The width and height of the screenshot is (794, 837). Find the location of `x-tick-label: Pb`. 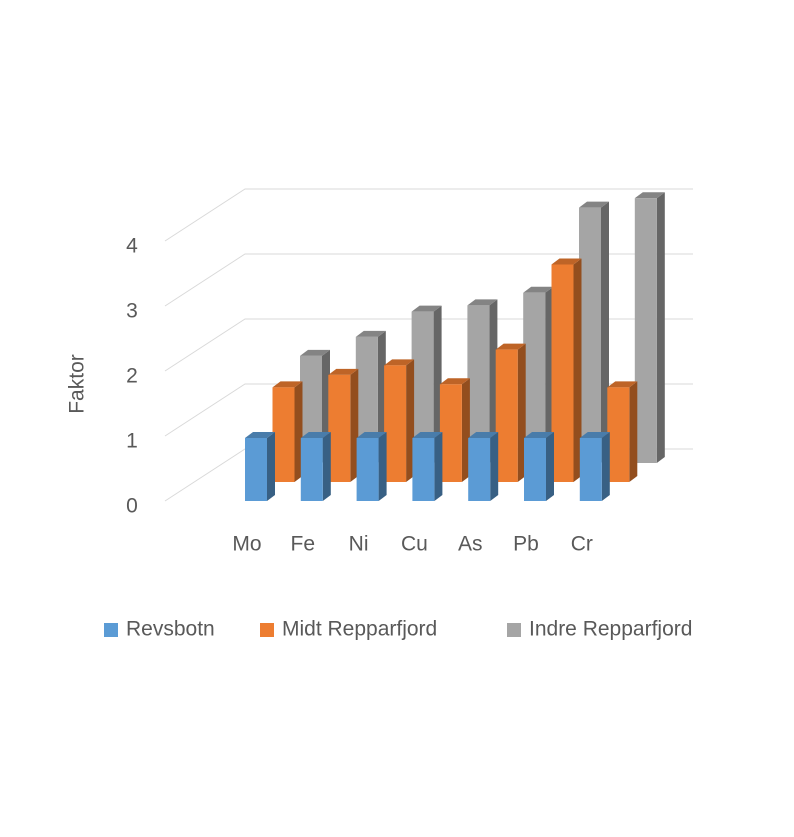

x-tick-label: Pb is located at coordinates (526, 544).